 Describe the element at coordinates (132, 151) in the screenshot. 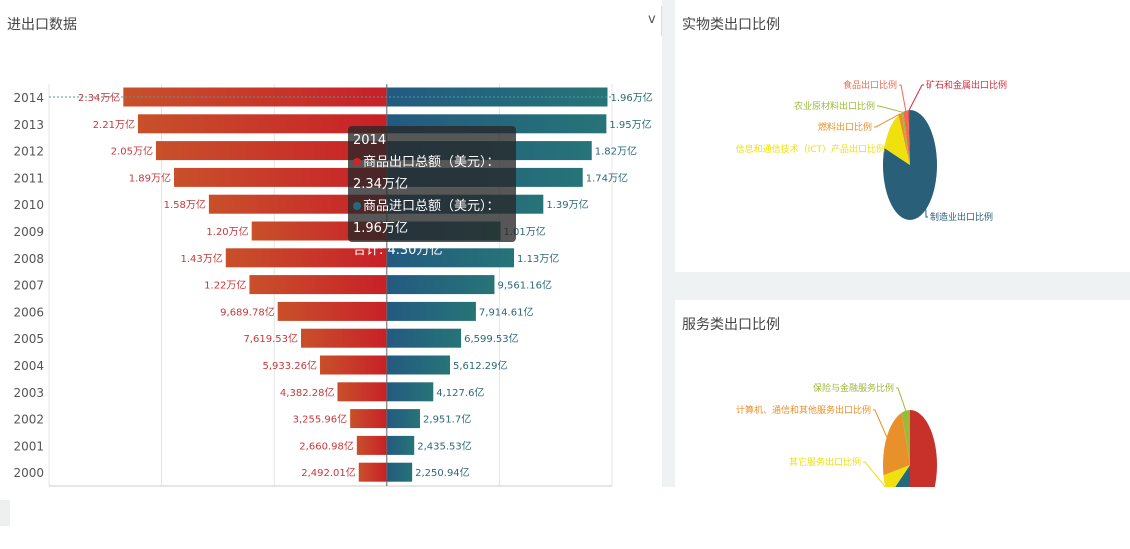

I see `export-value-label: 2.05万亿` at that location.